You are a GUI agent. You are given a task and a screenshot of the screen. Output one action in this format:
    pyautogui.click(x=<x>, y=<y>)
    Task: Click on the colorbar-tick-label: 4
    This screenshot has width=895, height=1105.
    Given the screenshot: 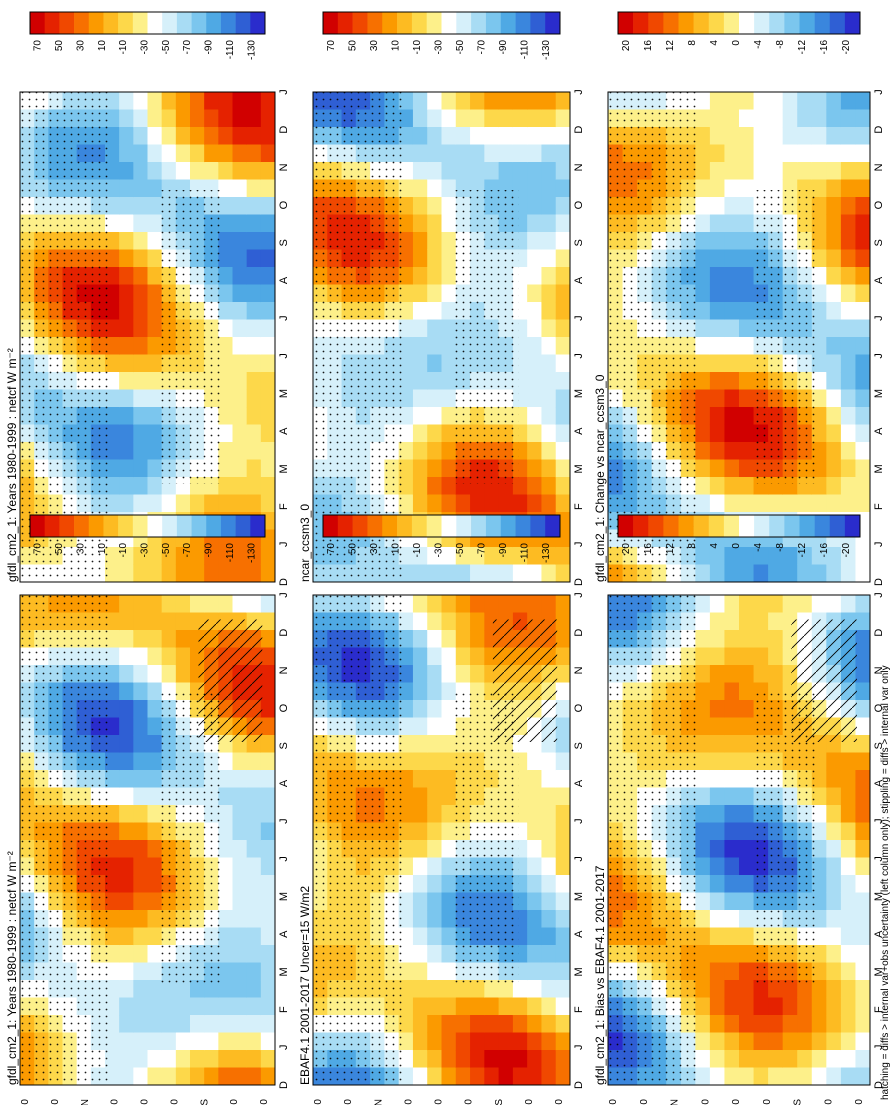 What is the action you would take?
    pyautogui.click(x=714, y=43)
    